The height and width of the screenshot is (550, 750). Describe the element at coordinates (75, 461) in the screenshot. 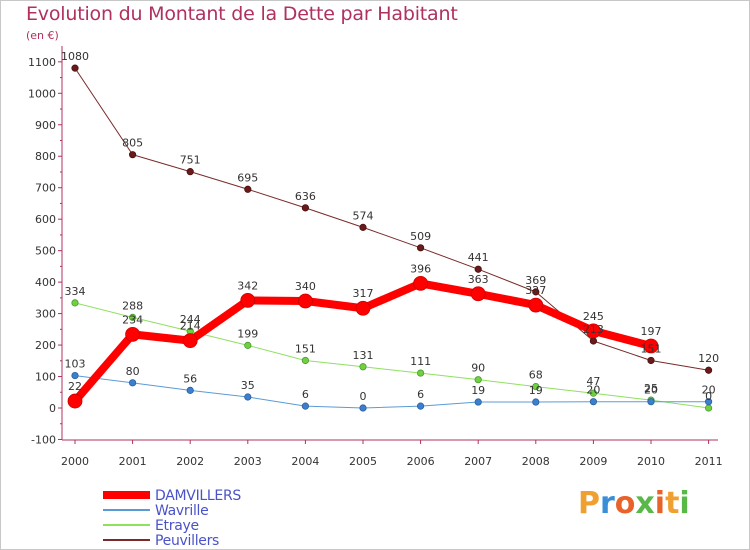

I see `x-tick-label: 2000` at that location.